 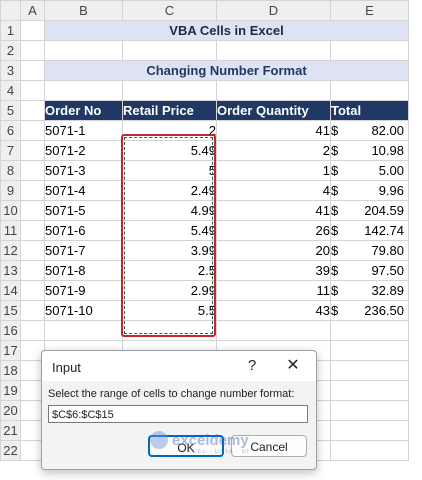 I want to click on order-quantity-header: Order Quantity, so click(x=273, y=110).